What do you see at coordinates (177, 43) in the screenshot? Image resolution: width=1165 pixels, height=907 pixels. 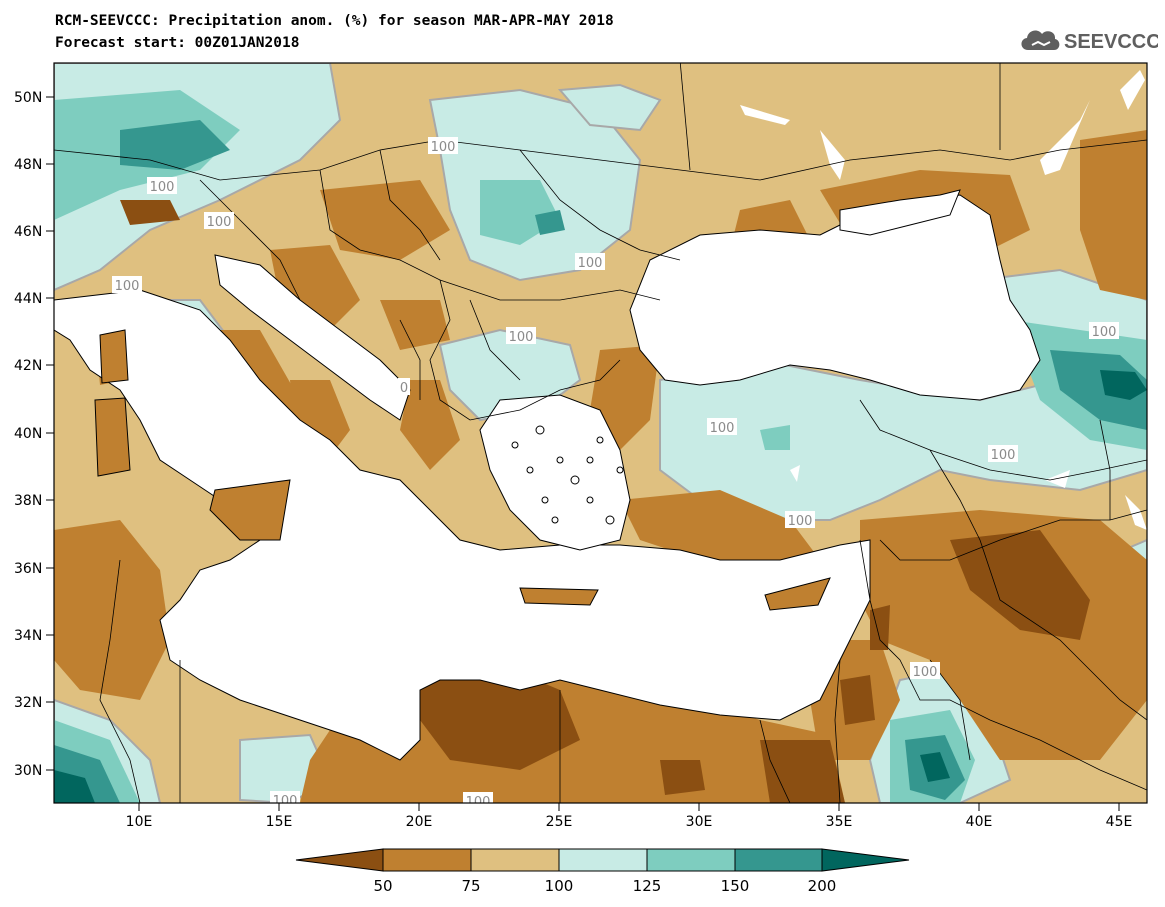 I see `title-line-2: Forecast start: 00Z01JAN2018` at bounding box center [177, 43].